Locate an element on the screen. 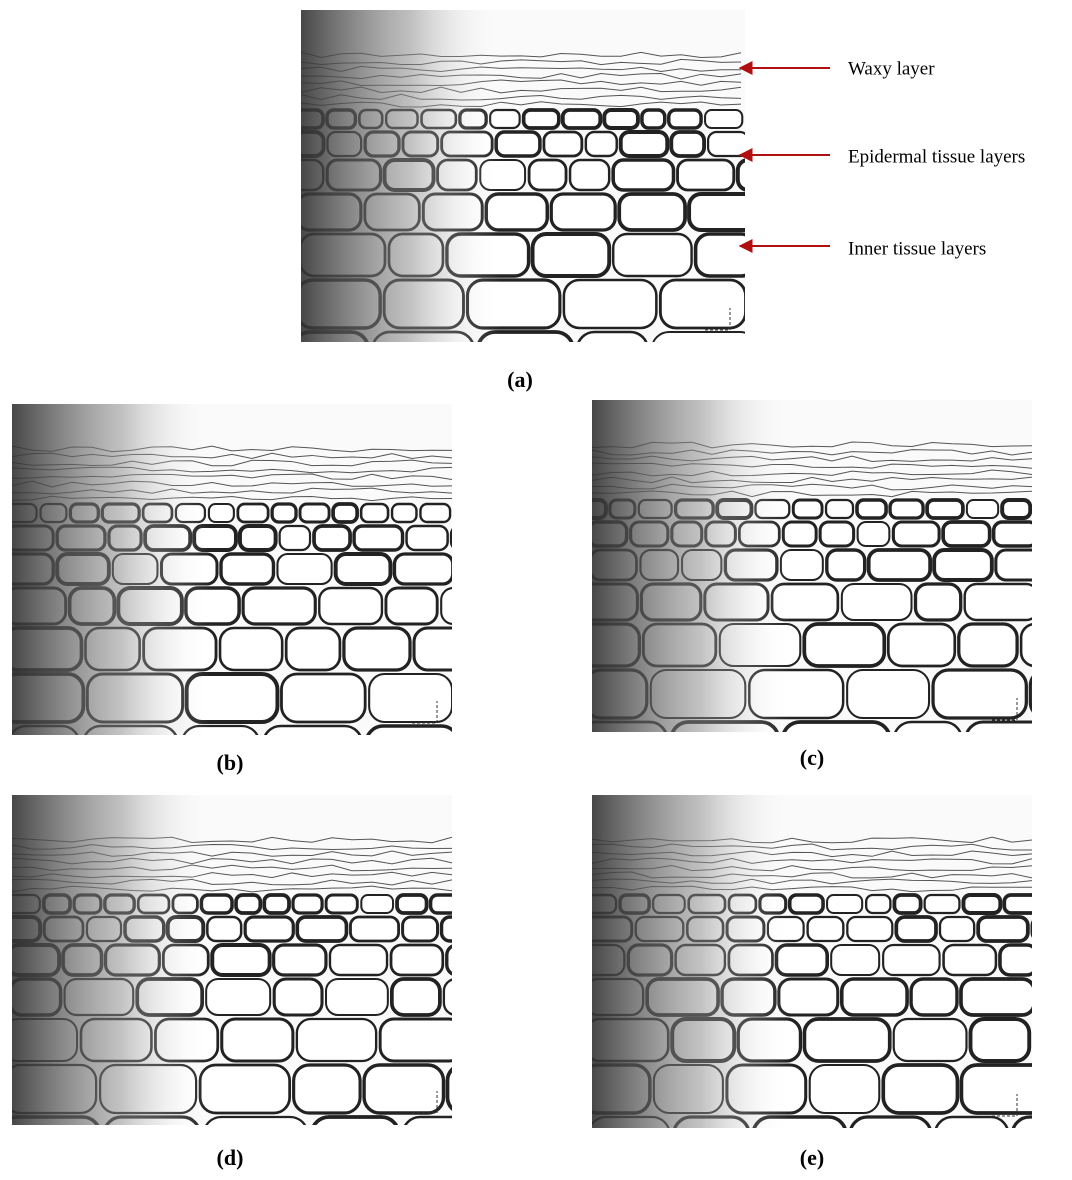 The width and height of the screenshot is (1072, 1180). annotation: Epidermal tissue layers is located at coordinates (936, 156).